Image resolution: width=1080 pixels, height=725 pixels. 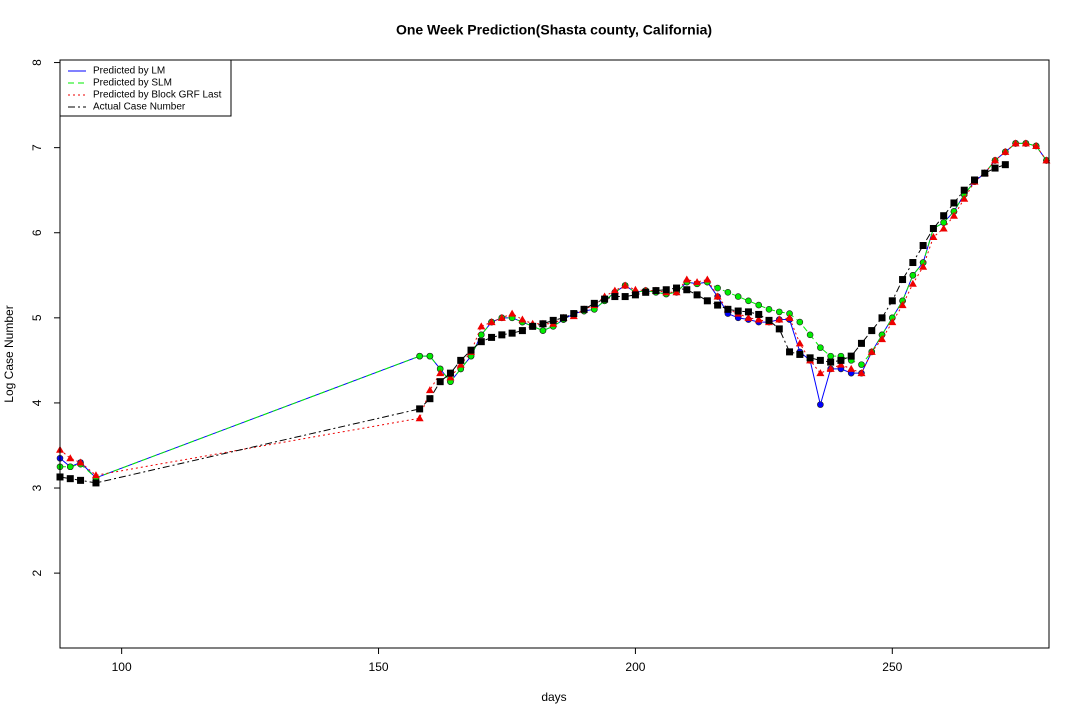 What do you see at coordinates (139, 107) in the screenshot?
I see `legend-label: Actual Case Number` at bounding box center [139, 107].